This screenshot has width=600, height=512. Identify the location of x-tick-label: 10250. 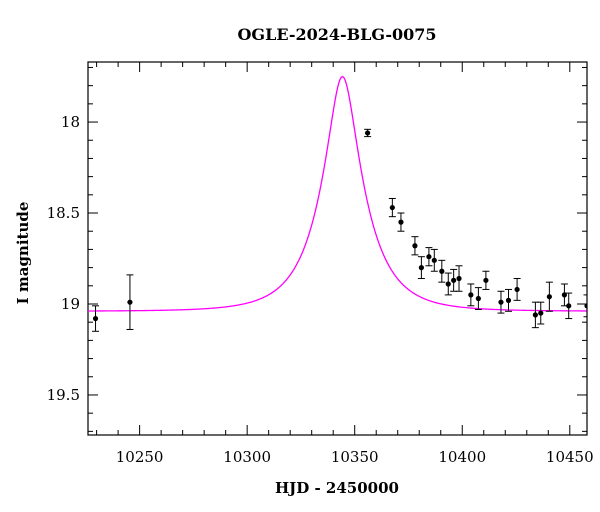
(140, 457).